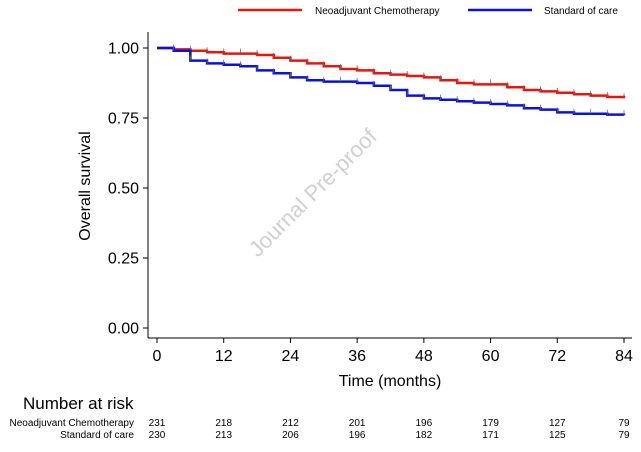 Image resolution: width=641 pixels, height=452 pixels. What do you see at coordinates (123, 49) in the screenshot?
I see `y-tick-label: 1.00` at bounding box center [123, 49].